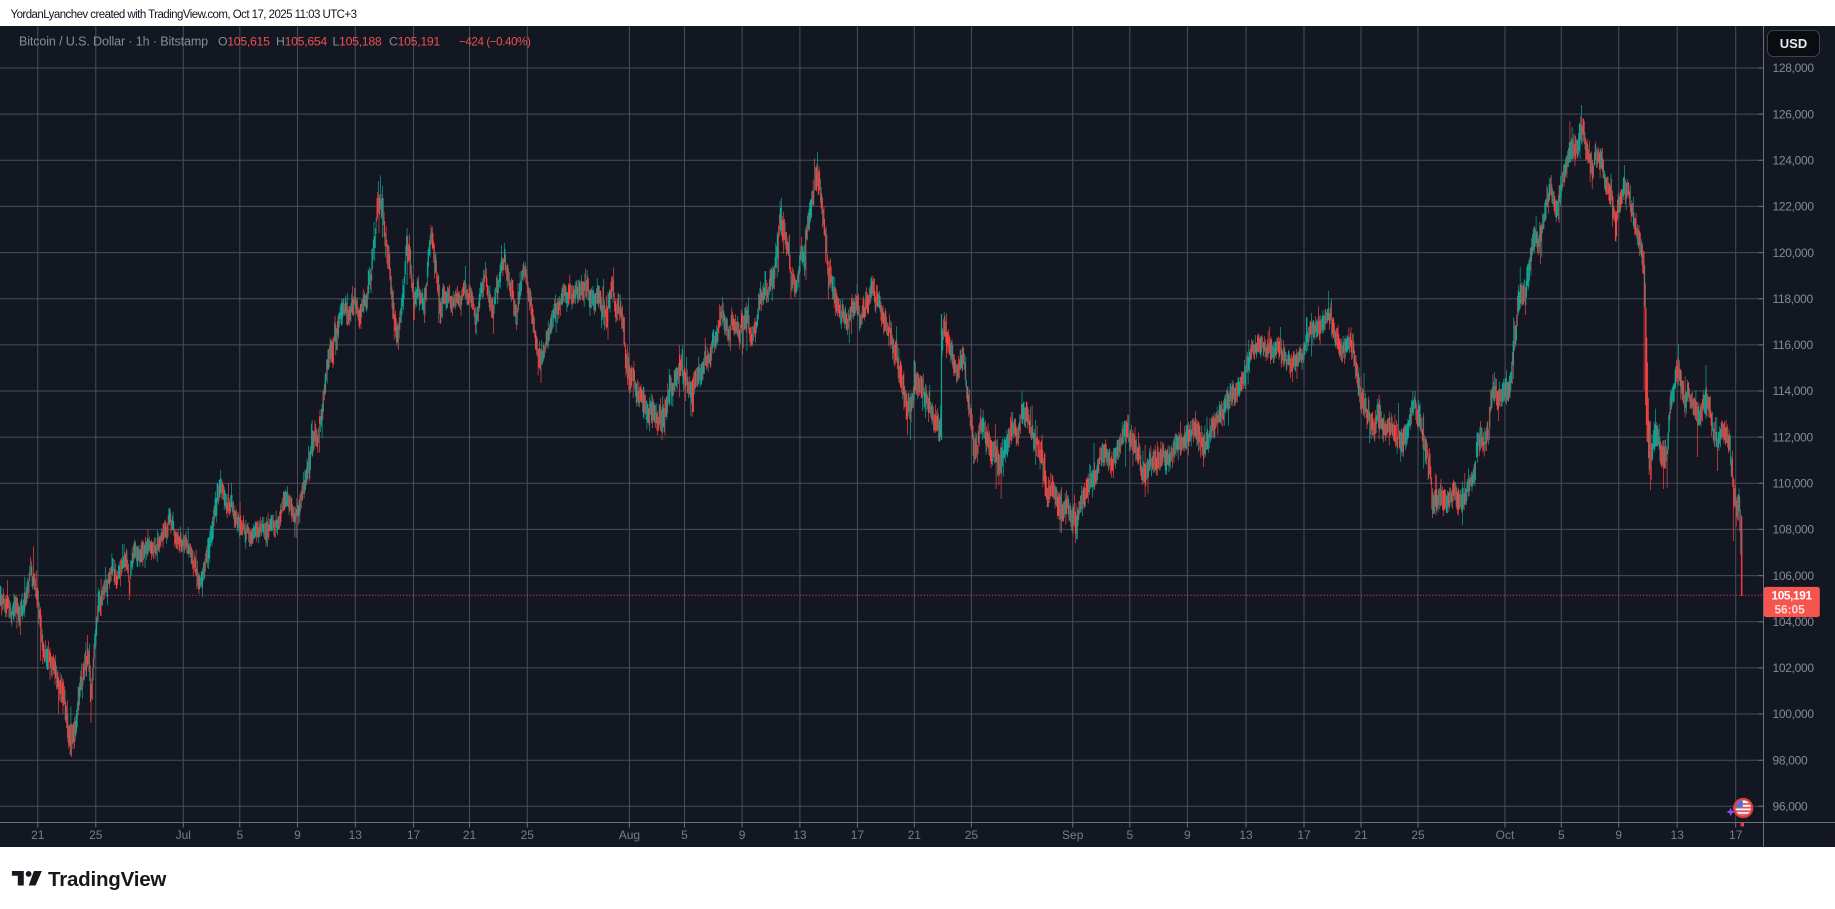 Image resolution: width=1835 pixels, height=909 pixels. What do you see at coordinates (1794, 253) in the screenshot?
I see `svg-text: 120,000` at bounding box center [1794, 253].